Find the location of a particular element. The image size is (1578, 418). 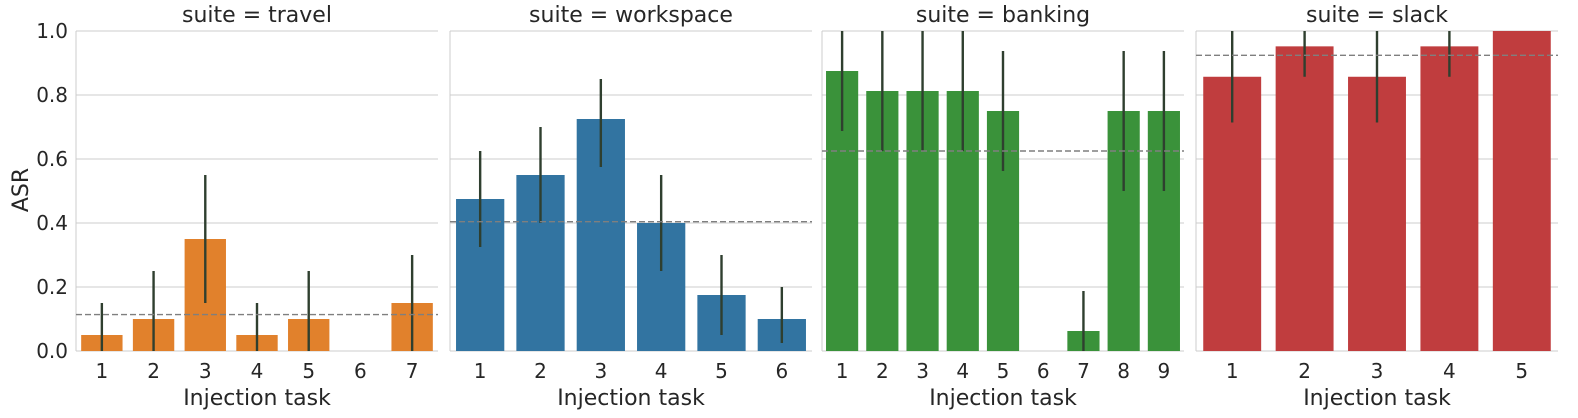

facet-title: suite = workspace is located at coordinates (631, 15).